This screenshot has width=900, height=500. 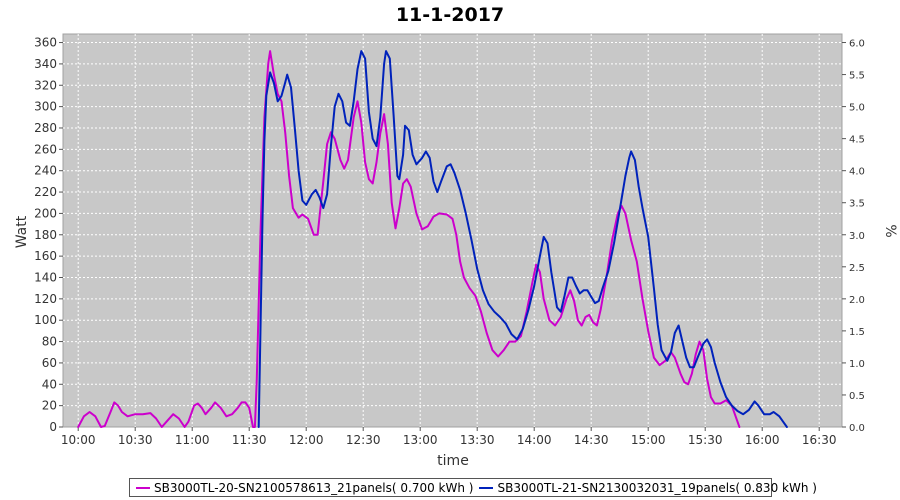 I want to click on x-tick-label: 11:30, so click(x=249, y=440).